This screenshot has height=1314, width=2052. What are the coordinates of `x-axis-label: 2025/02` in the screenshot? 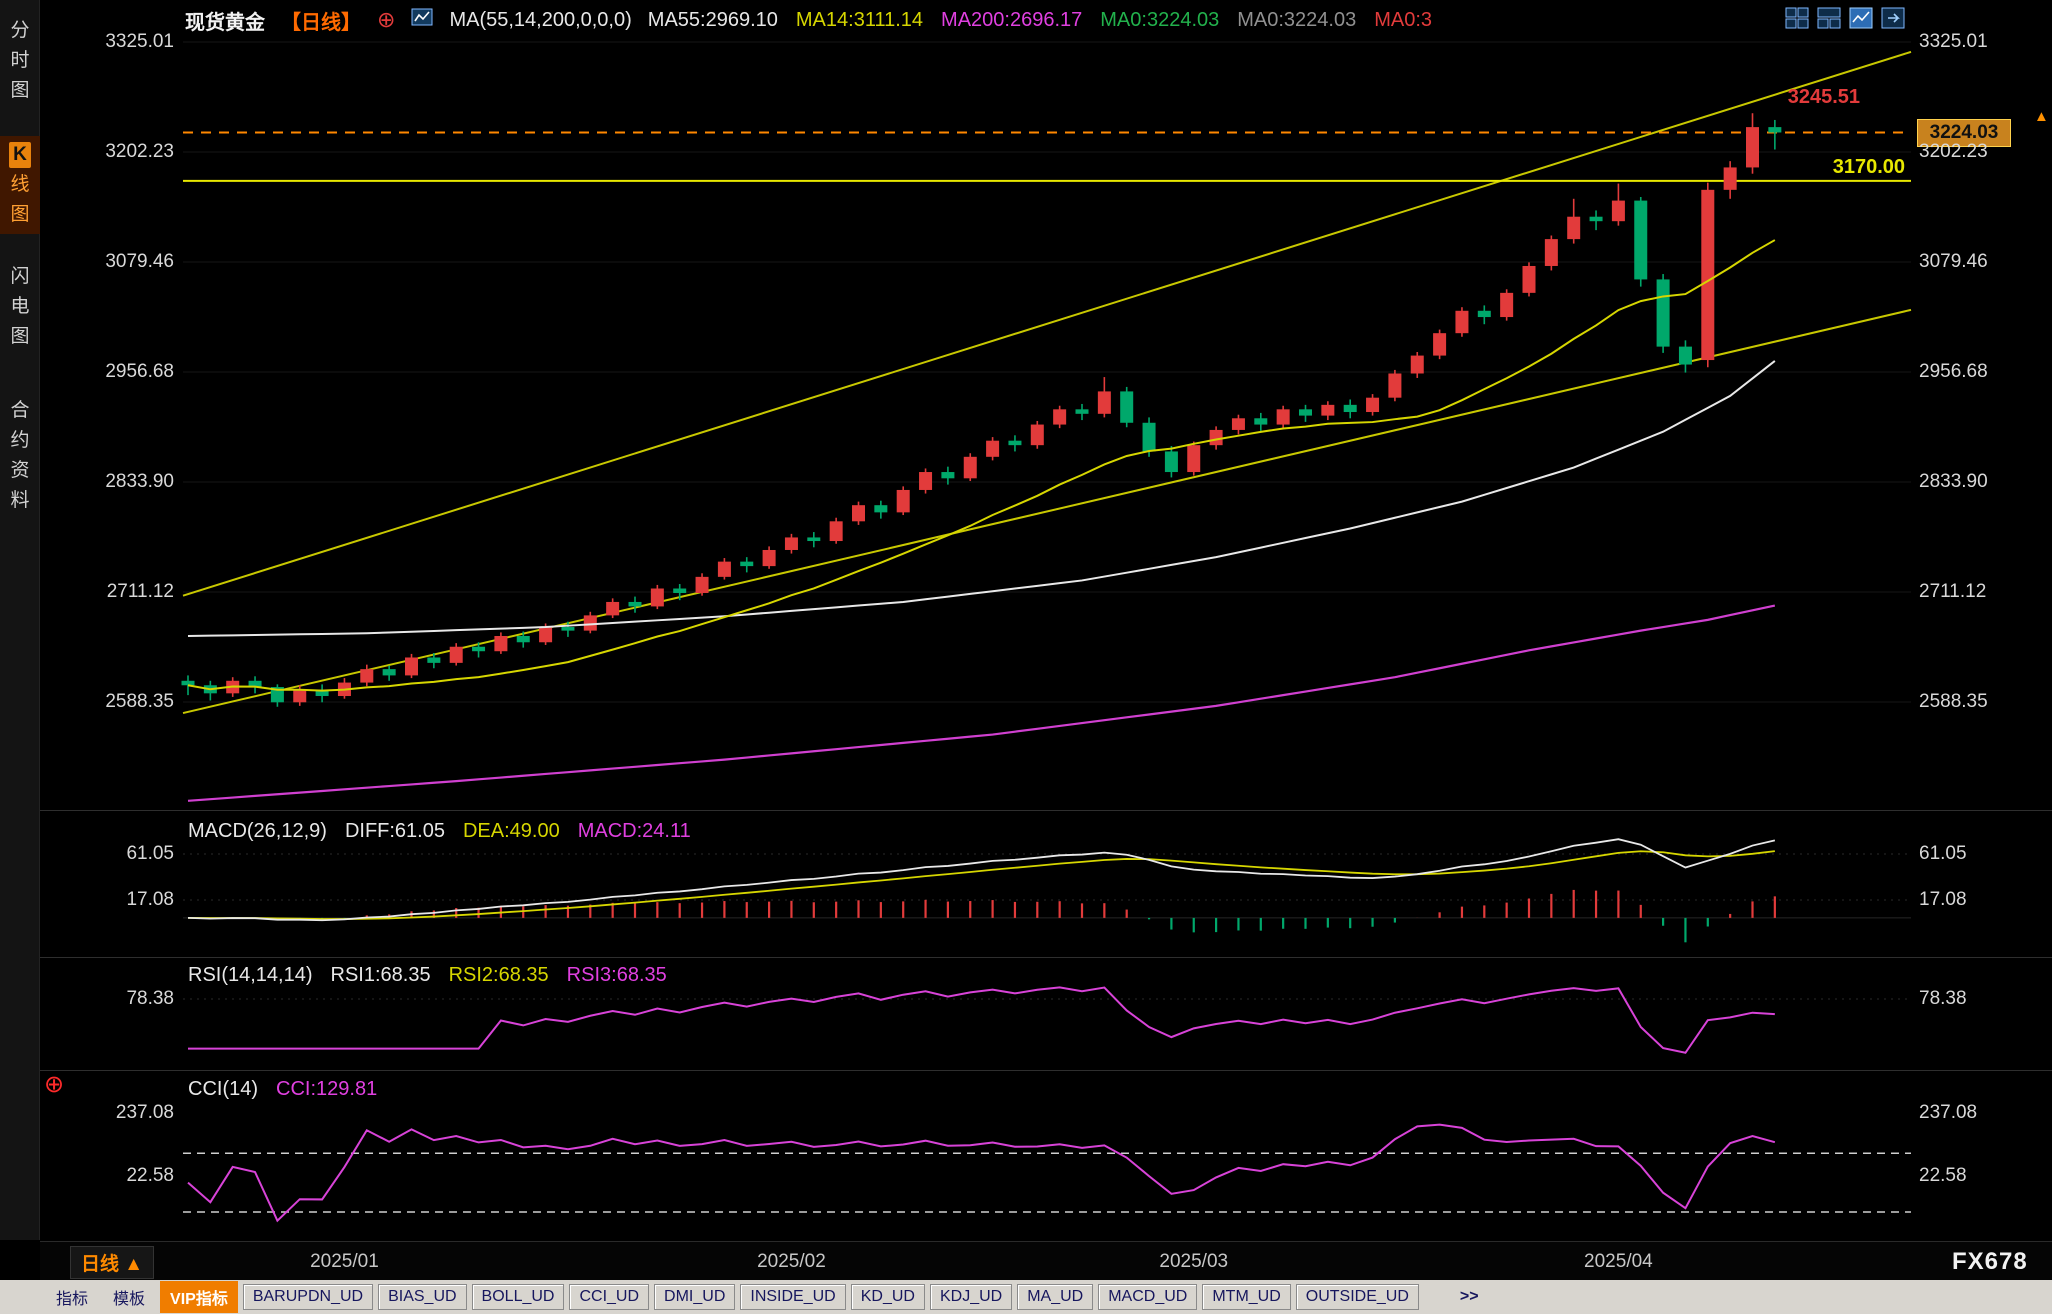 It's located at (791, 1261).